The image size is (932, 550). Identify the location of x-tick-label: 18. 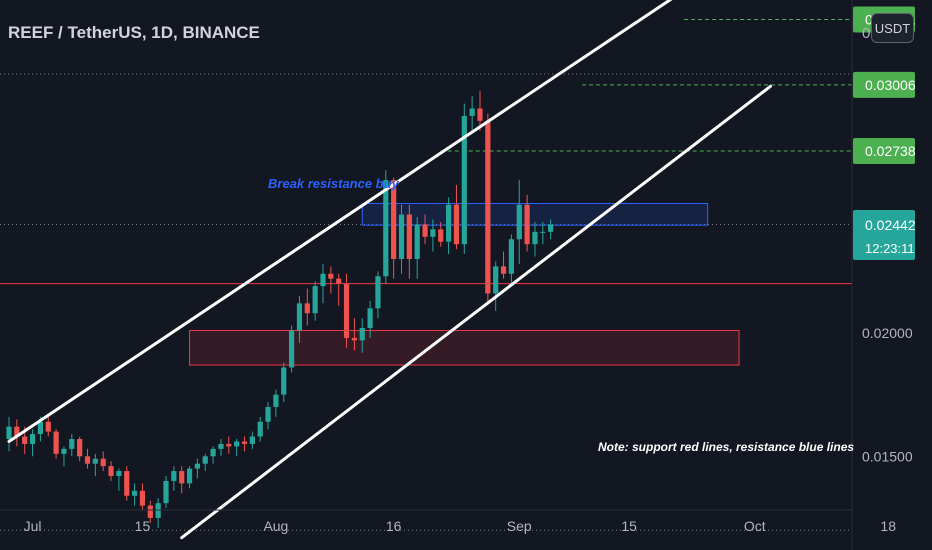
(888, 526).